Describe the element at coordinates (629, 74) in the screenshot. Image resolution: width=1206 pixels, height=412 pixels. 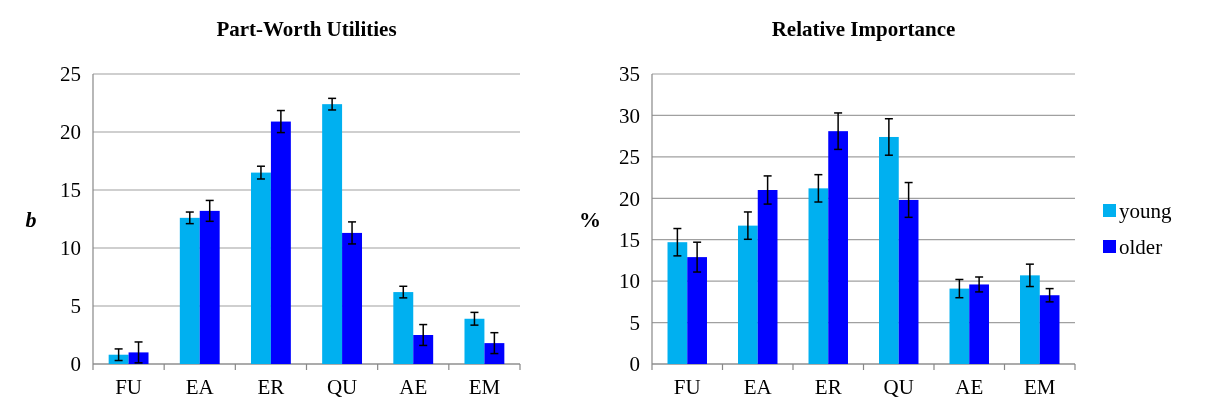
I see `y-tick-label: 35` at that location.